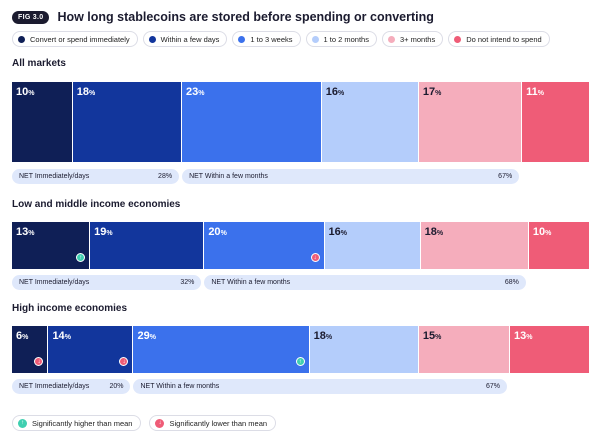 This screenshot has width=600, height=437. Describe the element at coordinates (218, 423) in the screenshot. I see `significance-lower-label: Significantly lower than mean` at that location.